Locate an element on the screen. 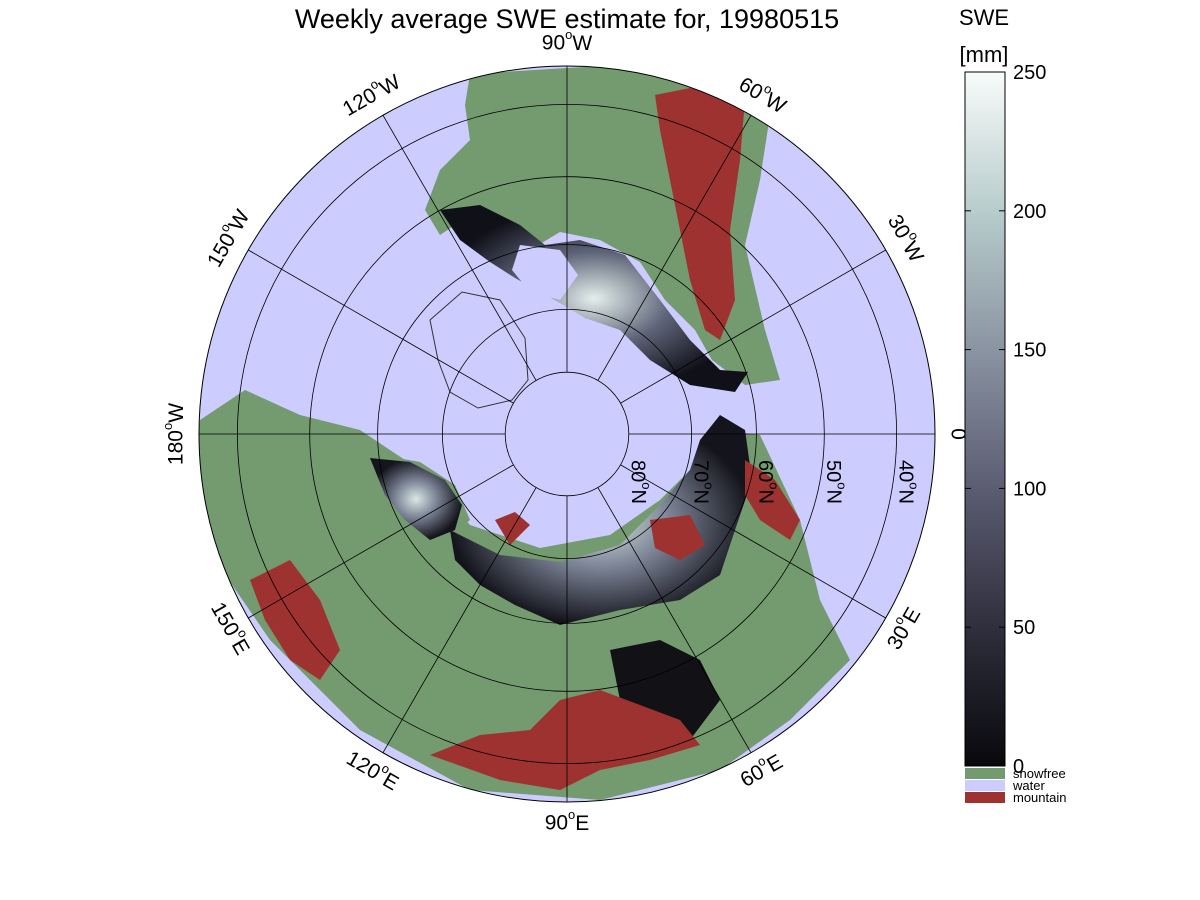 Image resolution: width=1200 pixels, height=900 pixels. latitude-label: 60oN is located at coordinates (767, 482).